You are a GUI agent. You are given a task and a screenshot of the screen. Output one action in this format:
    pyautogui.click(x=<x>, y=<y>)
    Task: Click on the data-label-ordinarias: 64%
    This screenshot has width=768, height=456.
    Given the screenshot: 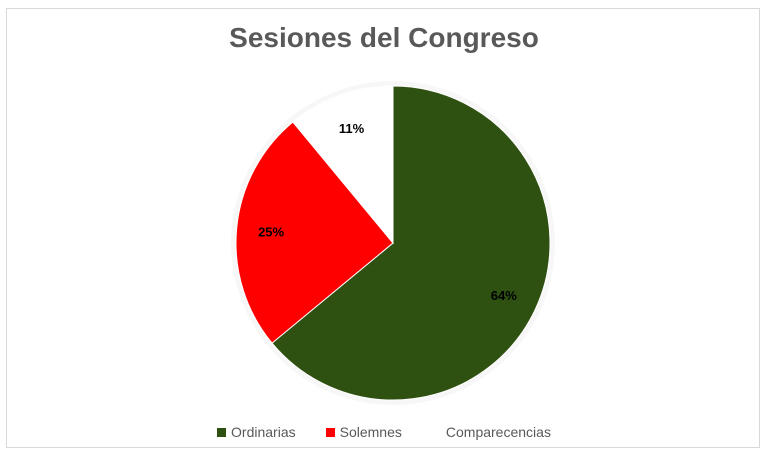 What is the action you would take?
    pyautogui.click(x=504, y=295)
    